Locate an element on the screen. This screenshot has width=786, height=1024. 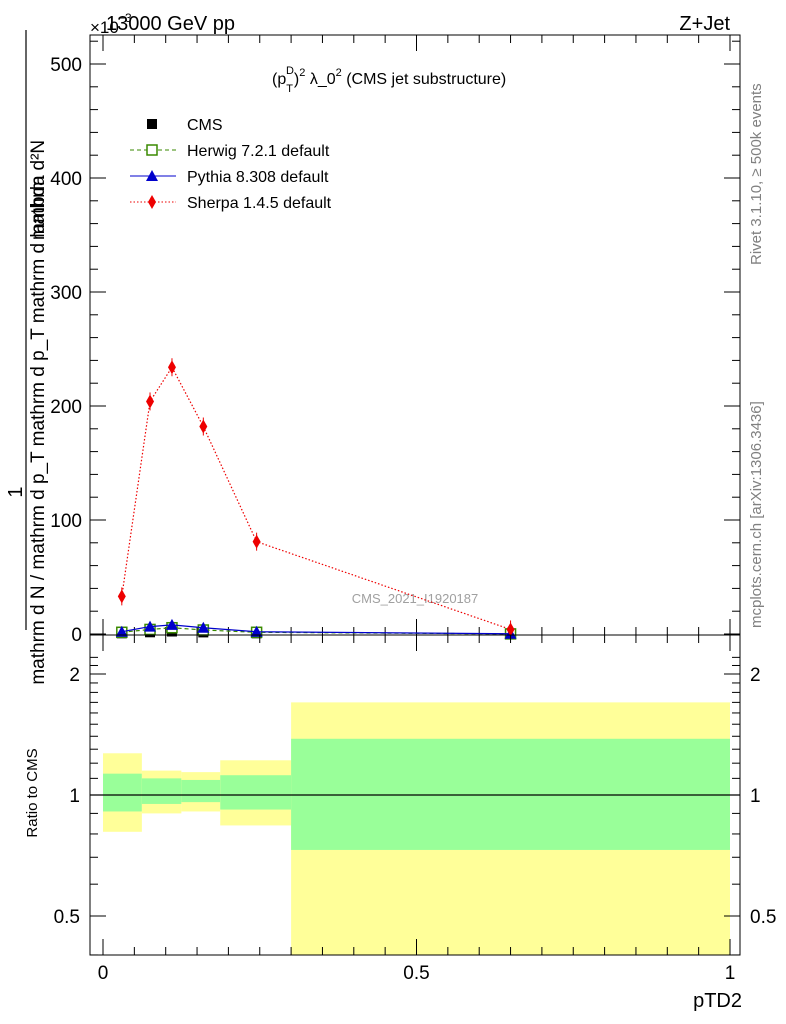
ratio-y-tick-label-right: 0.5 is located at coordinates (763, 917).